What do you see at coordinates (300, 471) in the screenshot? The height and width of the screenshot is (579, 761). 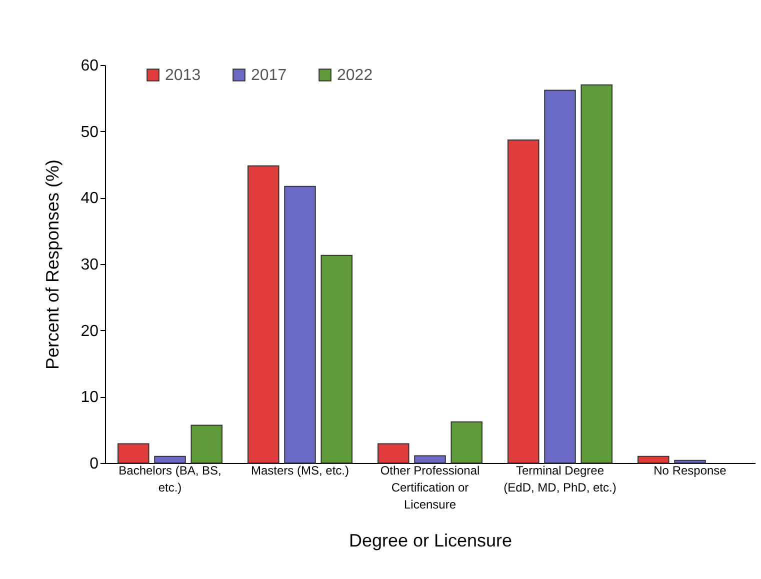 I see `x-tick-label: Masters (MS, etc.)` at bounding box center [300, 471].